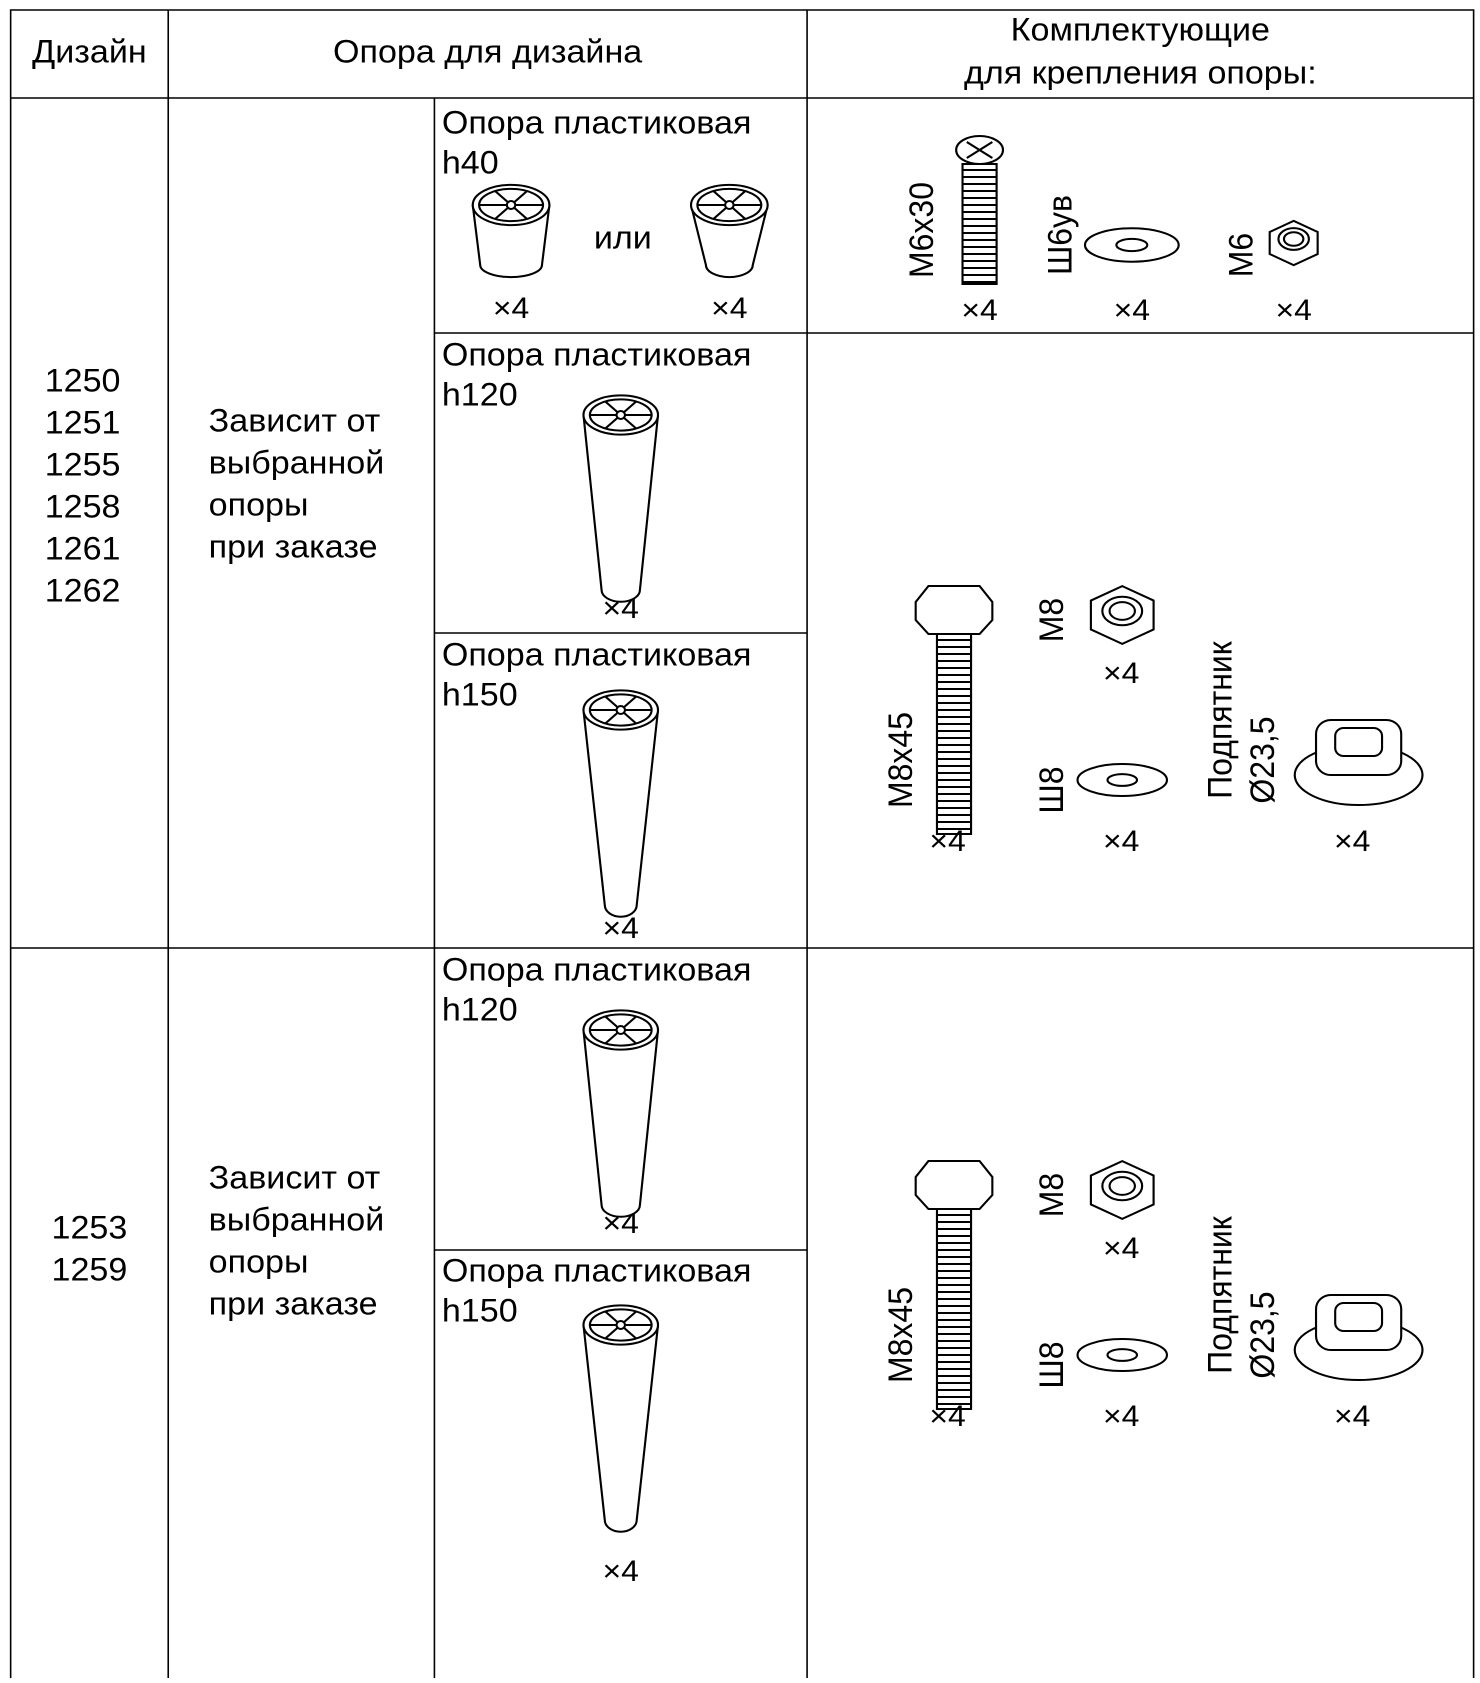 The width and height of the screenshot is (1480, 1683). What do you see at coordinates (90, 1270) in the screenshot?
I see `design-code: 1259` at bounding box center [90, 1270].